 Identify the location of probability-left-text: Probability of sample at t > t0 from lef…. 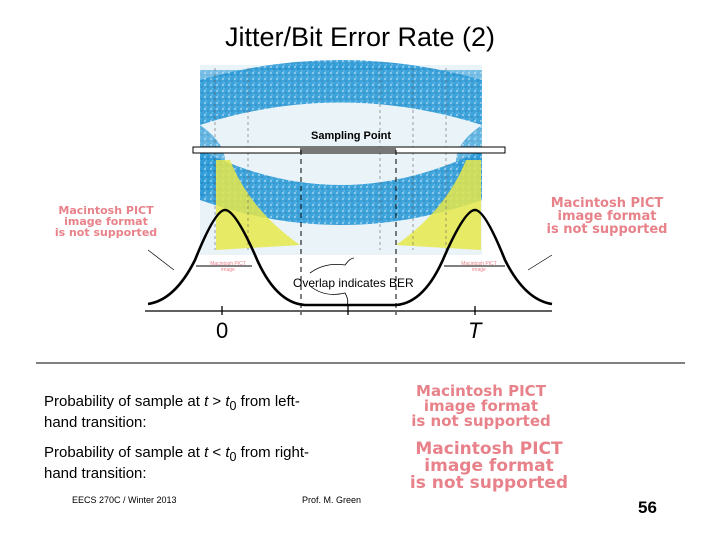
(172, 412).